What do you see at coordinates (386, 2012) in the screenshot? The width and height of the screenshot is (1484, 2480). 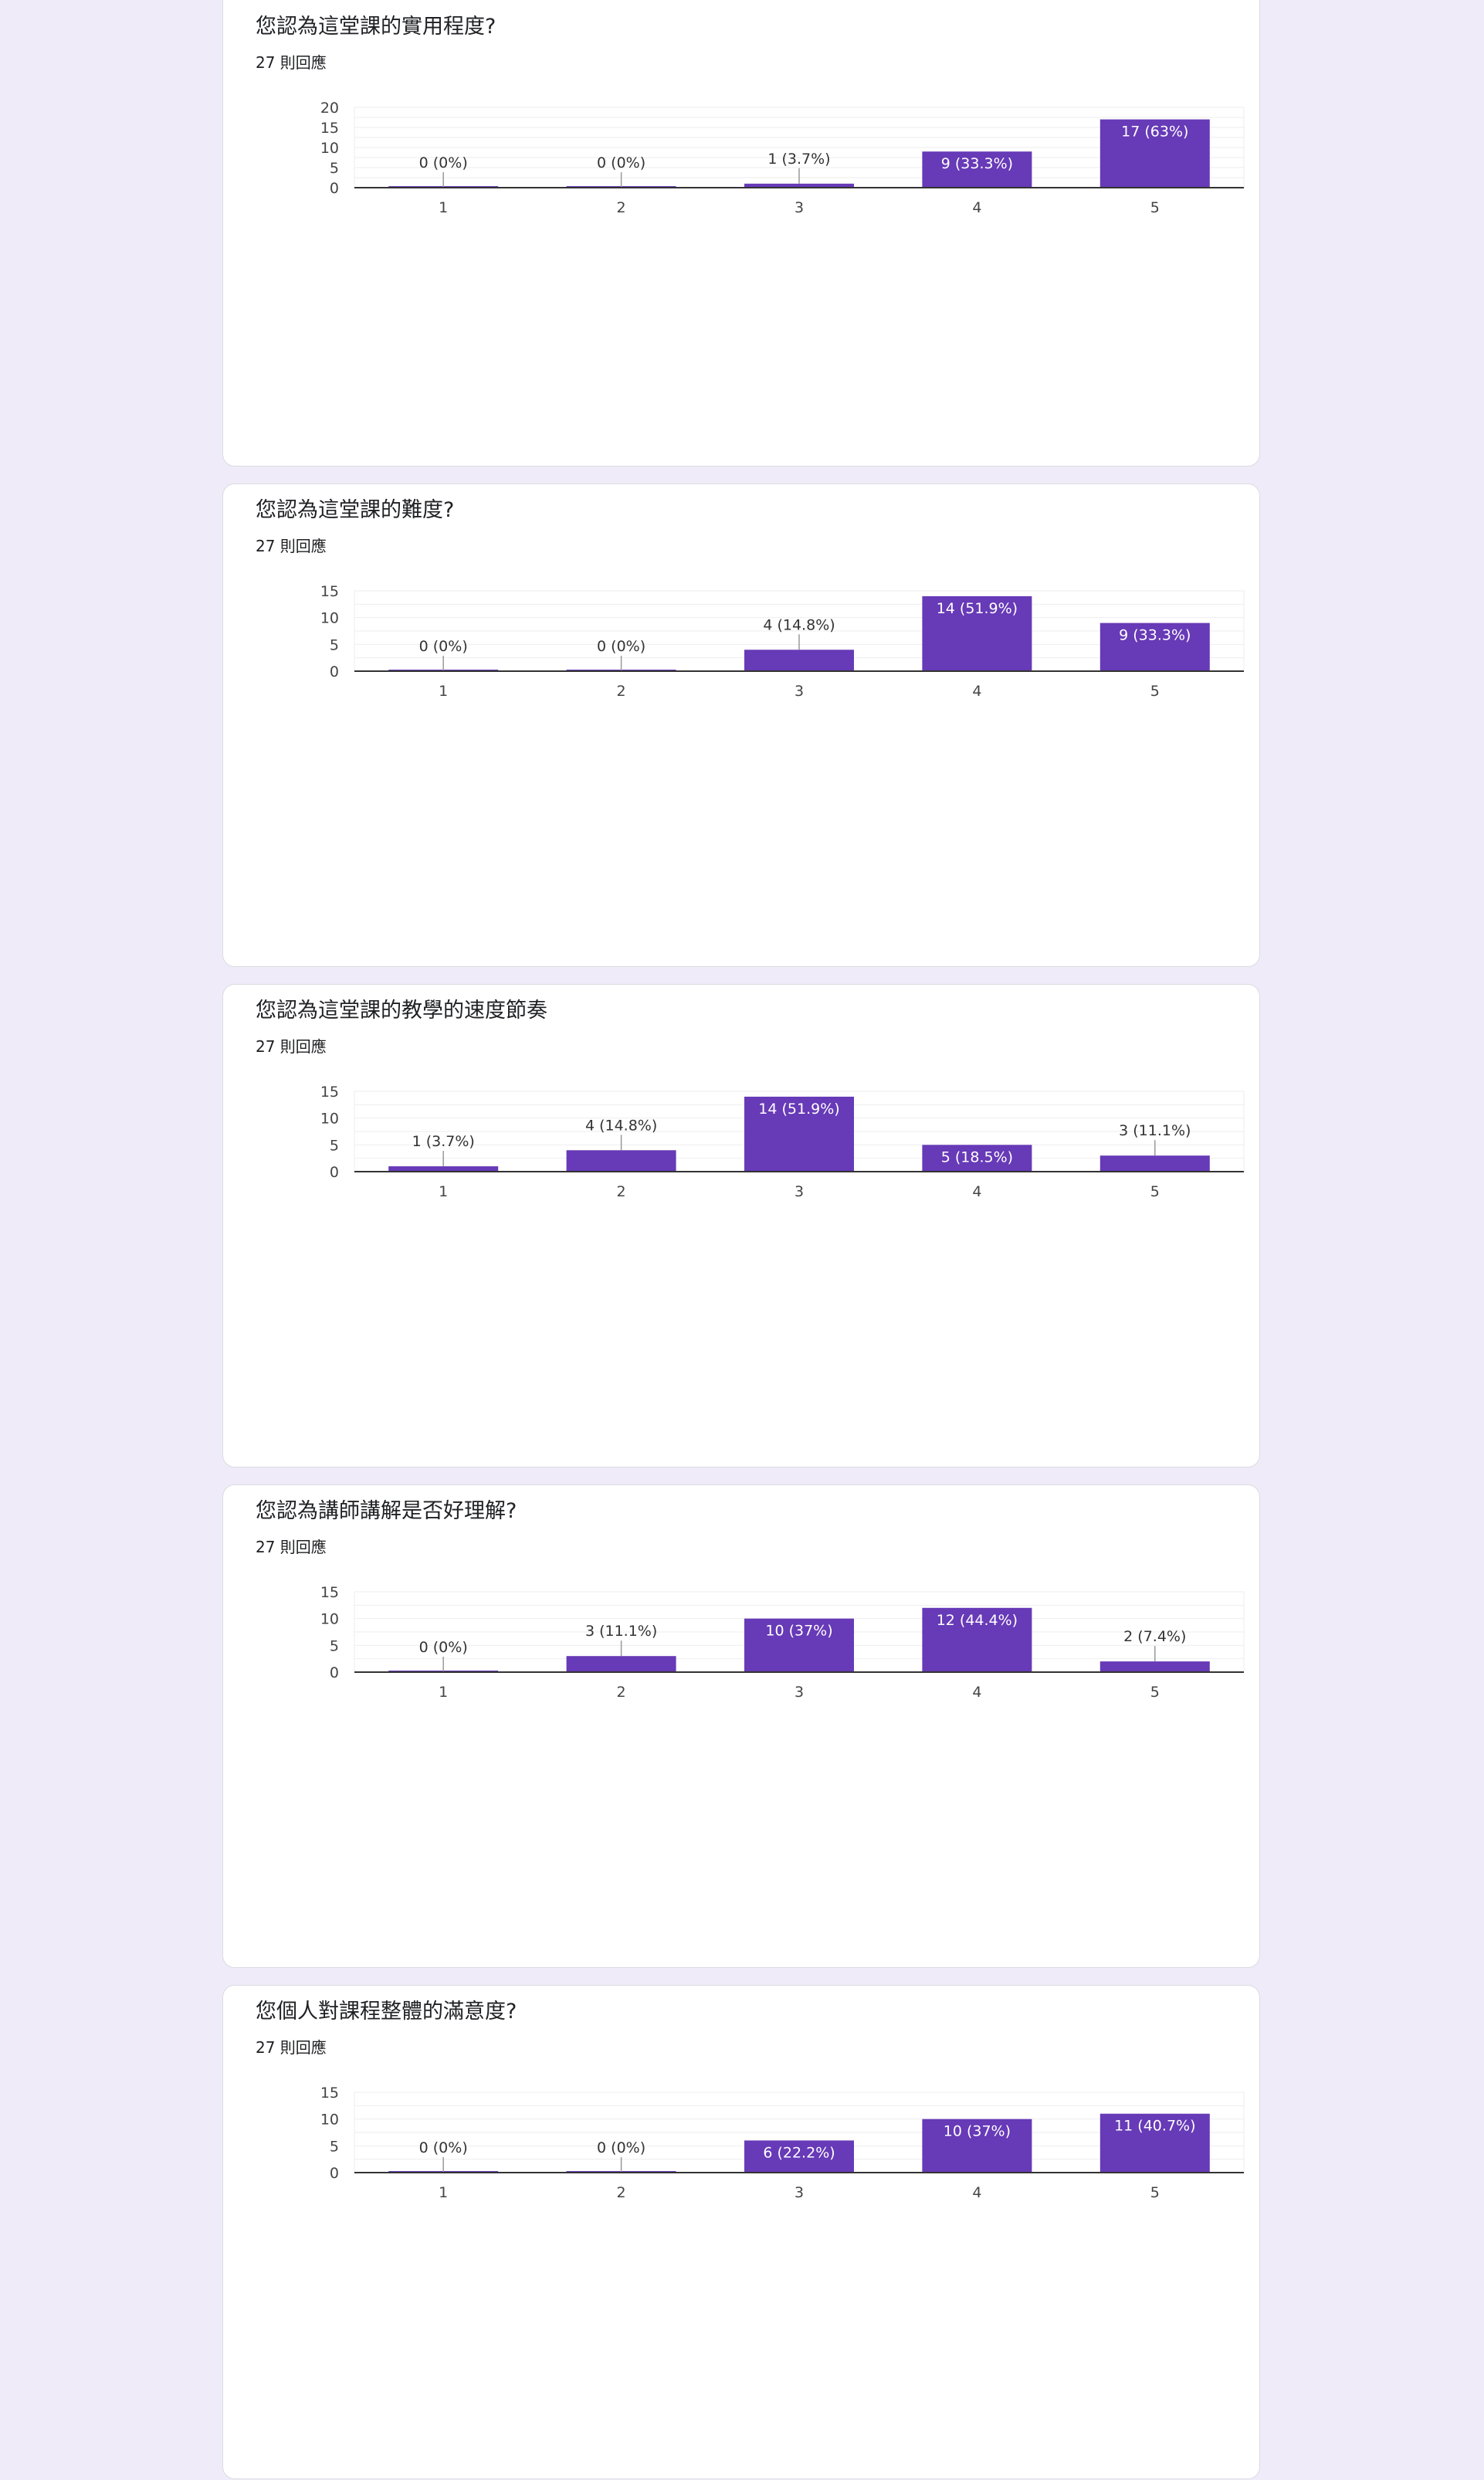 I see `question-title: 您個人對課程整體的滿意度?` at bounding box center [386, 2012].